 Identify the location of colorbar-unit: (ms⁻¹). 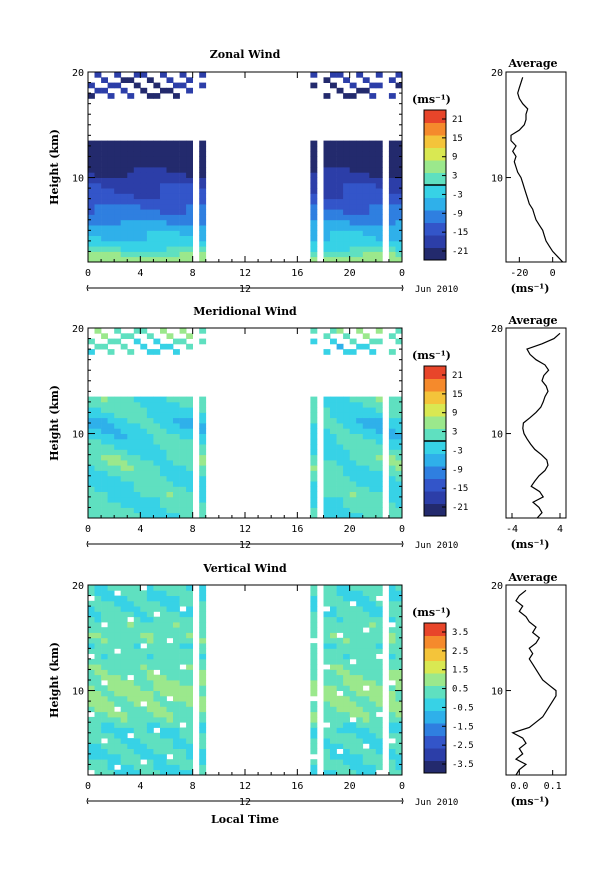
(431, 612).